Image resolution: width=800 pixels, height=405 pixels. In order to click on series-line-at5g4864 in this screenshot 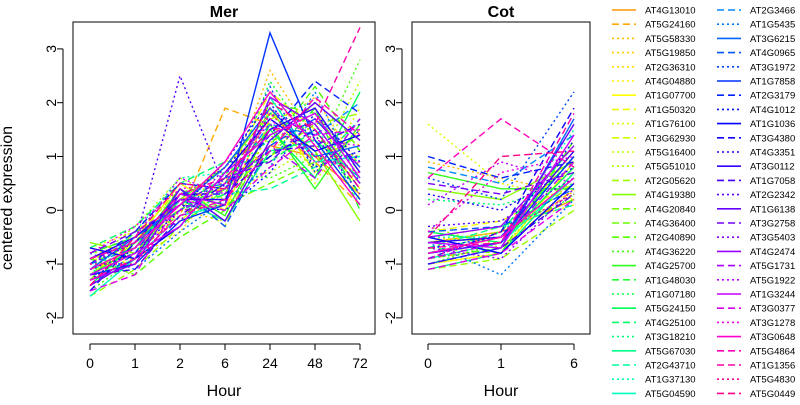, I will do `click(501, 148)`.